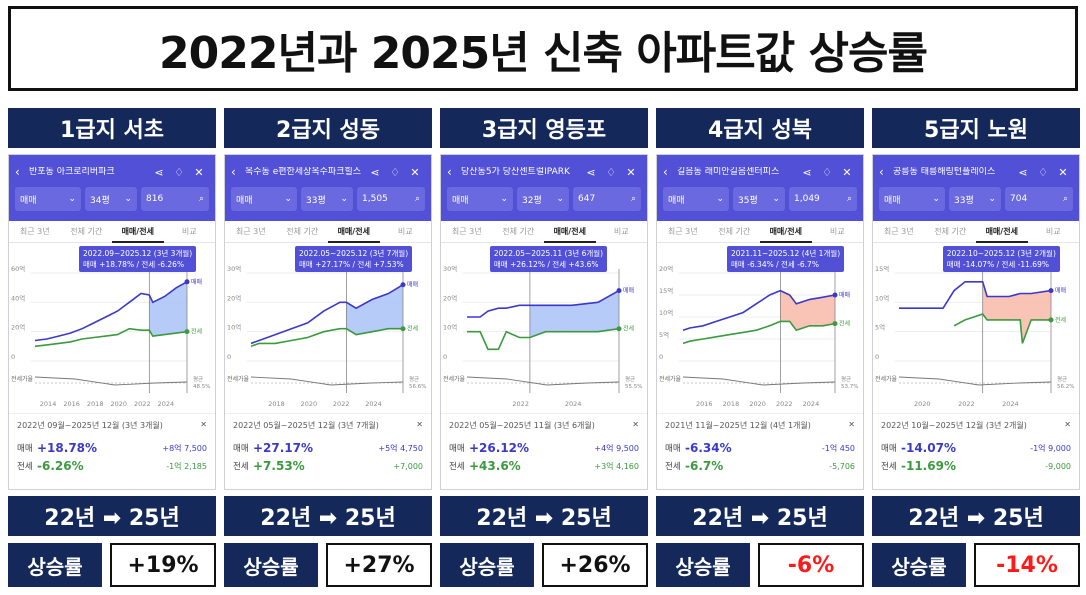  What do you see at coordinates (1039, 199) in the screenshot?
I see `listings-search: 704 ⌕` at bounding box center [1039, 199].